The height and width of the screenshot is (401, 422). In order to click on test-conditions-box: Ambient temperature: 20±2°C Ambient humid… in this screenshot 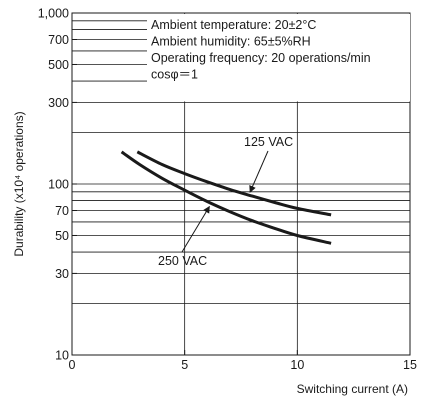, I will do `click(278, 58)`.